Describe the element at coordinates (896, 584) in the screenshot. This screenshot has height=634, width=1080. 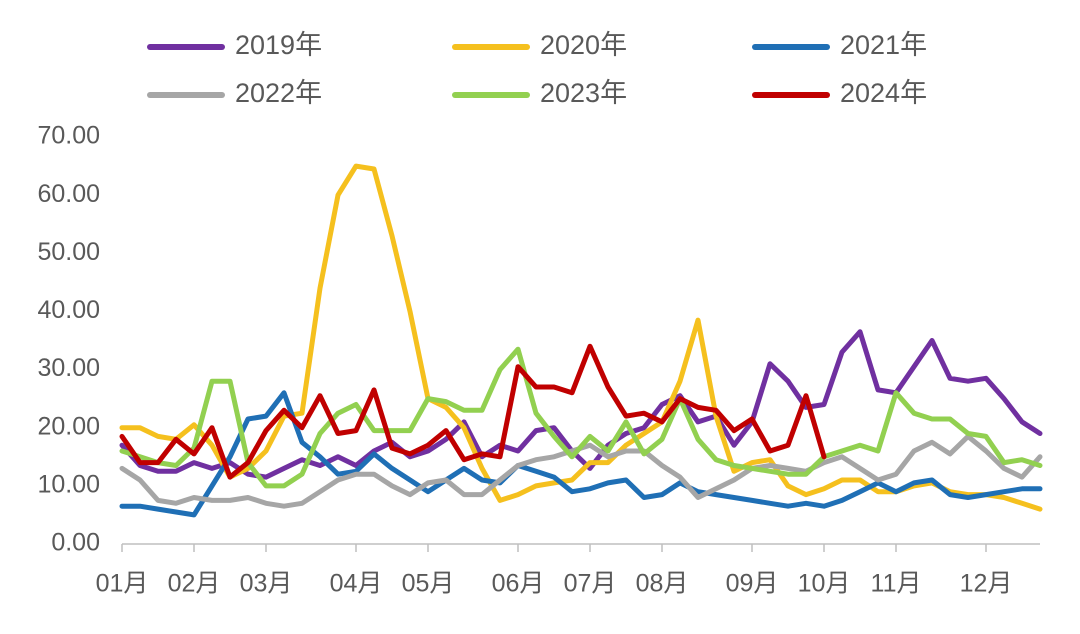
I see `x-tick-label: 11月` at that location.